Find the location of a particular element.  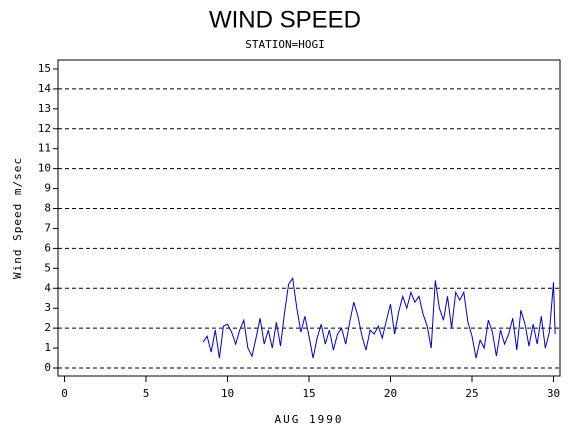

x-tick-label: 5 is located at coordinates (146, 393).